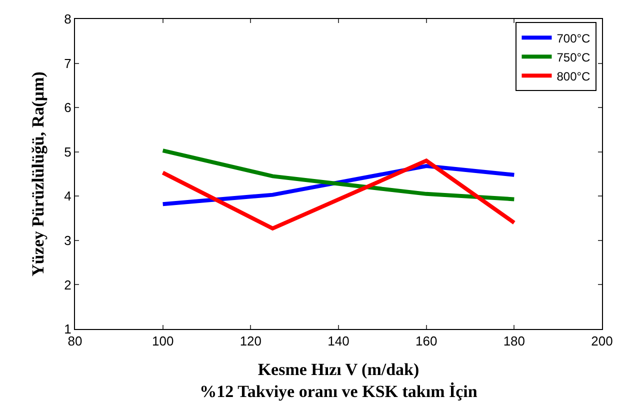 This screenshot has width=632, height=414. Describe the element at coordinates (68, 240) in the screenshot. I see `y-tick-label: 3` at that location.